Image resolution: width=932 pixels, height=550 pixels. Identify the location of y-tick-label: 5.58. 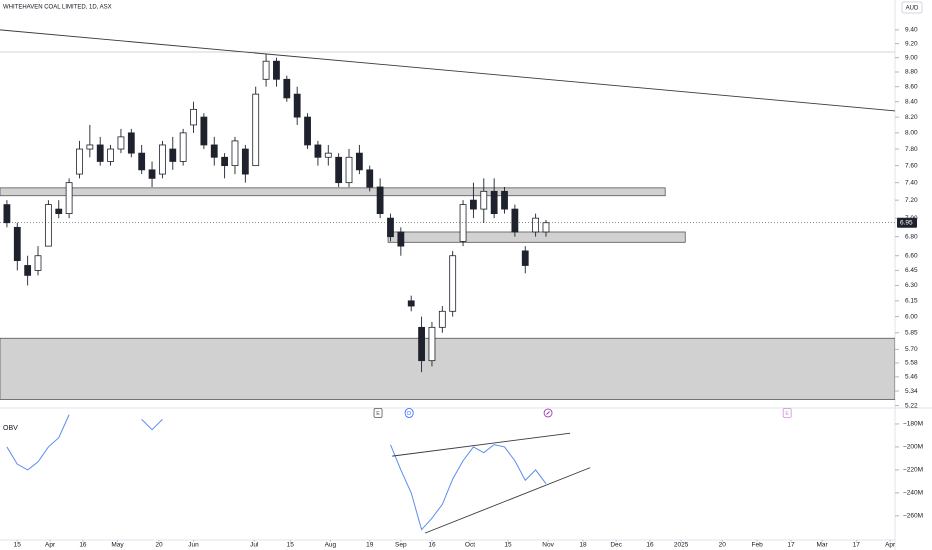
(911, 363).